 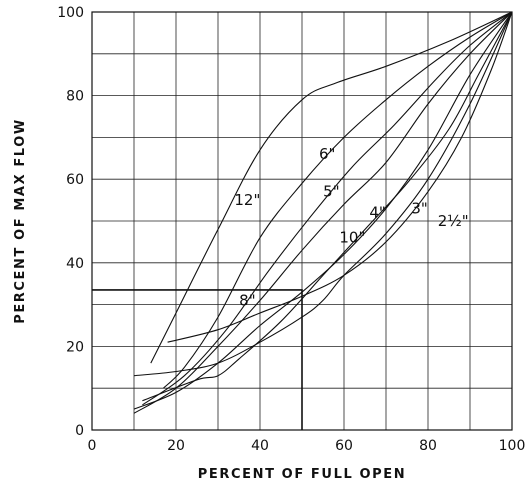 I want to click on y-tick-labels: 0 20 40 60 80 100, so click(x=70, y=222).